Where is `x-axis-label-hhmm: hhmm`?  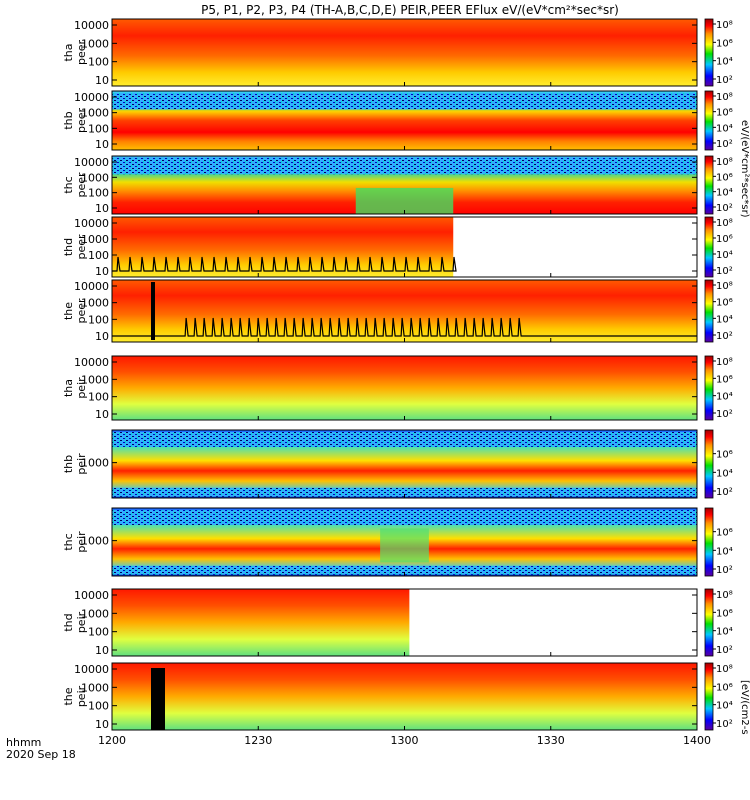
x-axis-label-hhmm: hhmm is located at coordinates (23, 742).